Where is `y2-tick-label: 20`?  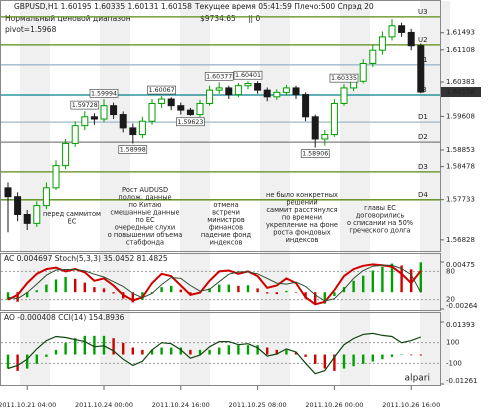
y2-tick-label: 20 is located at coordinates (450, 300).